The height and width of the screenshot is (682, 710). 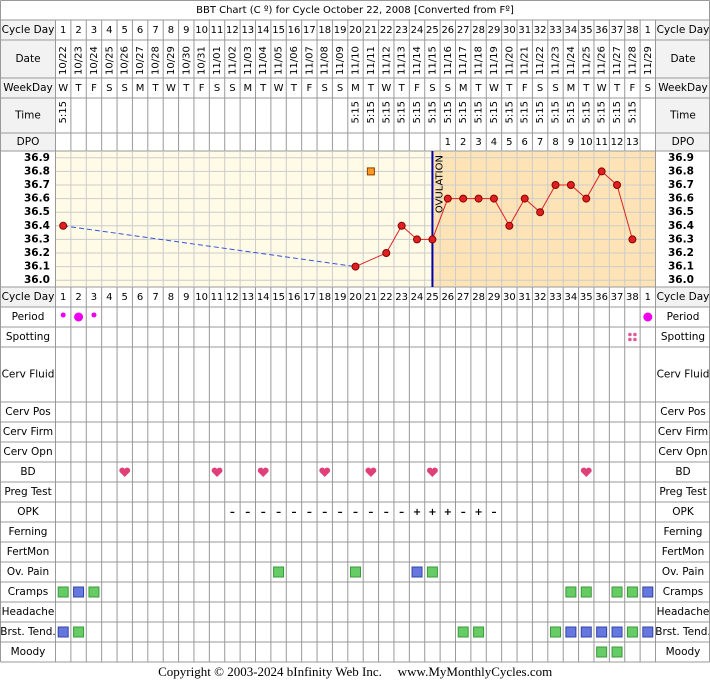 I want to click on heart, so click(x=217, y=472).